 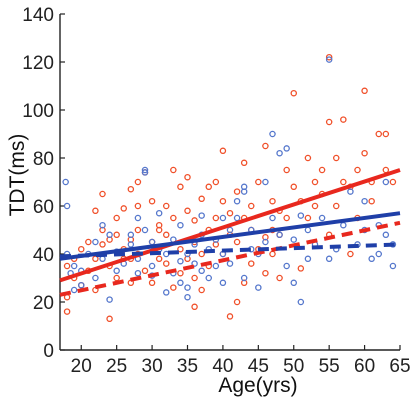 I want to click on x-tick-label: 20, so click(x=81, y=366).